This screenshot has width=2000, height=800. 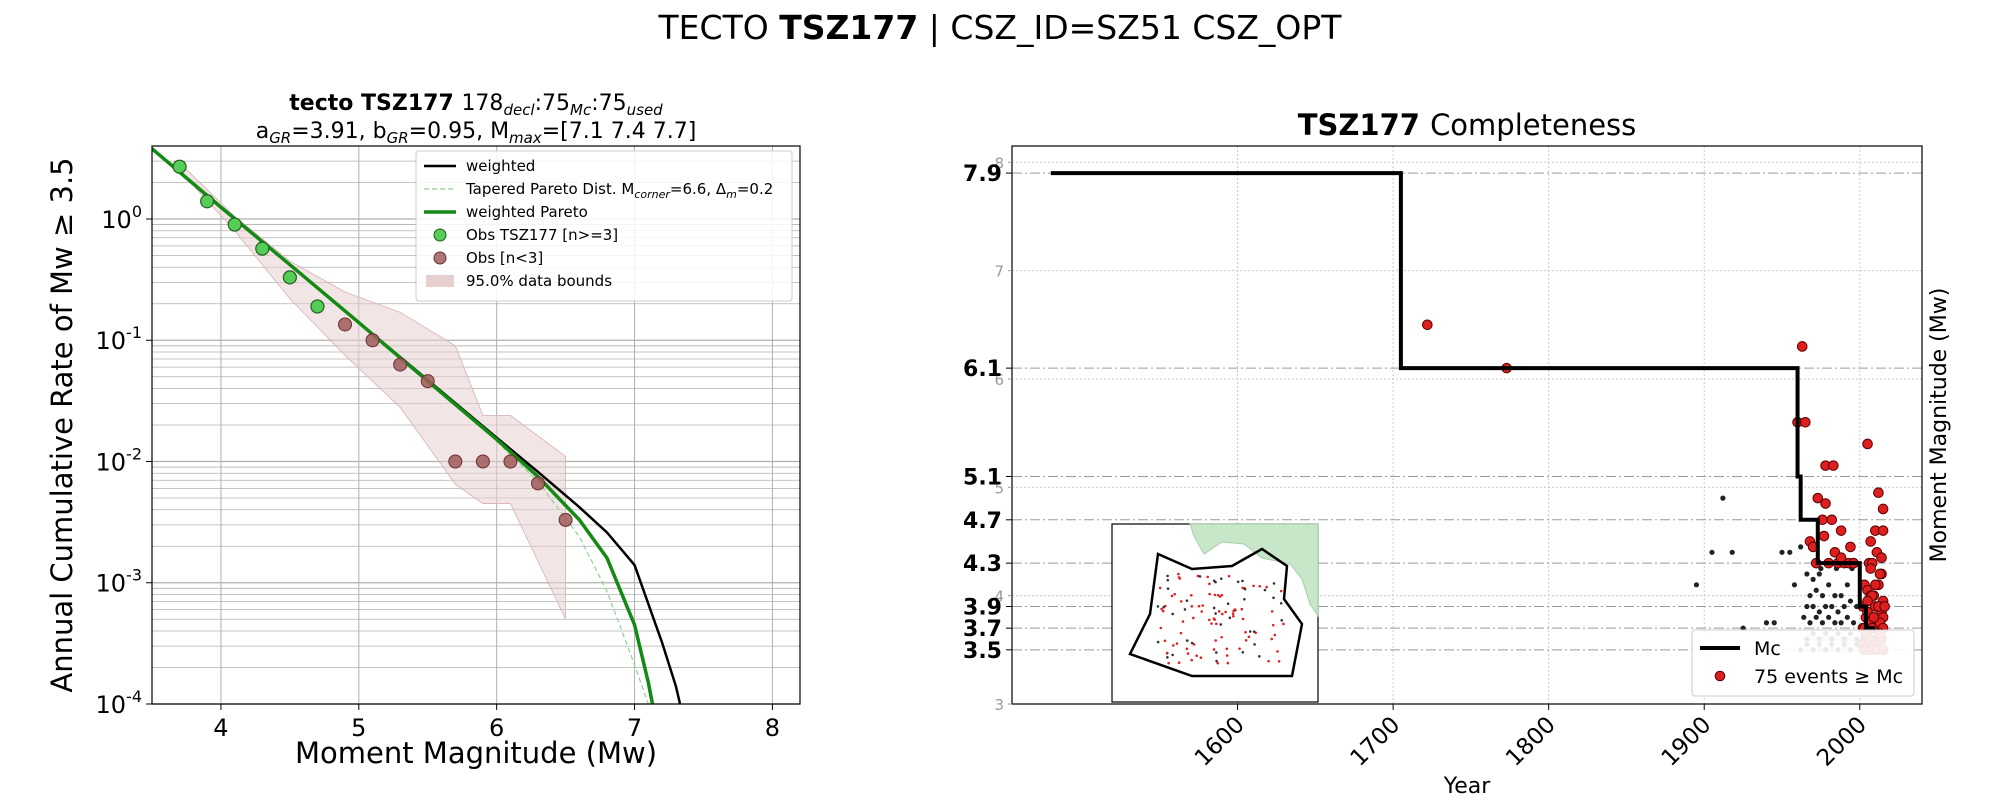 I want to click on x-axis-label: Moment Magnitude (Mw), so click(x=476, y=753).